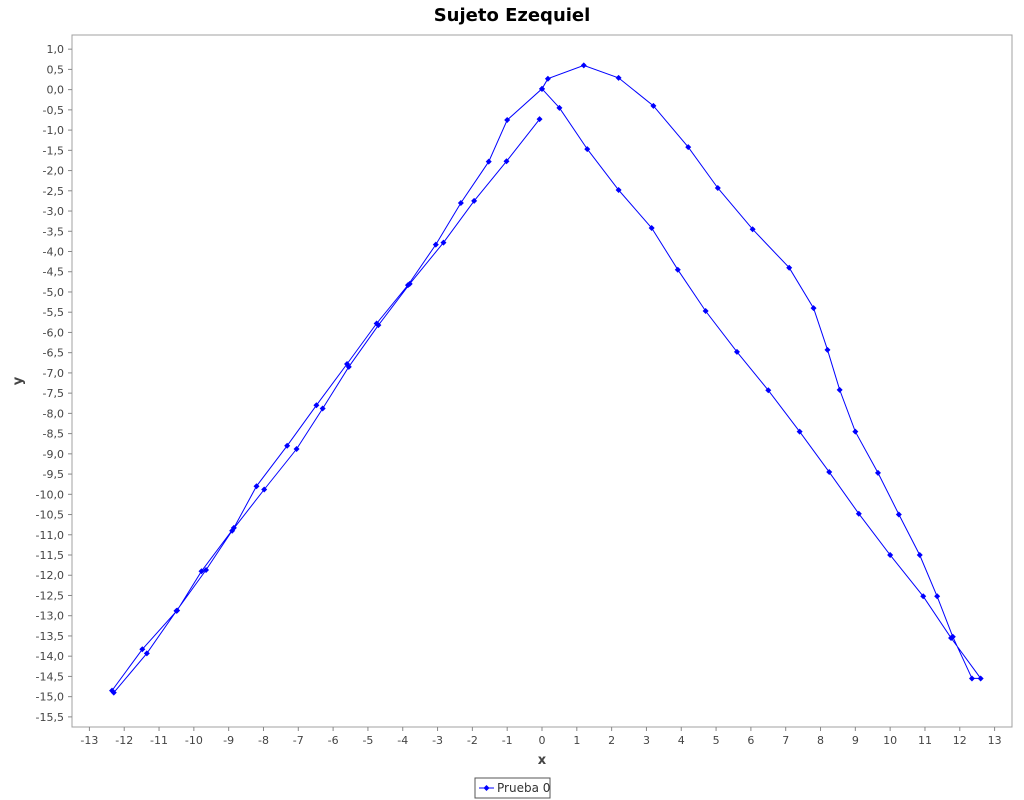 This screenshot has height=800, width=1024. What do you see at coordinates (646, 740) in the screenshot?
I see `x-tick-label: 3` at bounding box center [646, 740].